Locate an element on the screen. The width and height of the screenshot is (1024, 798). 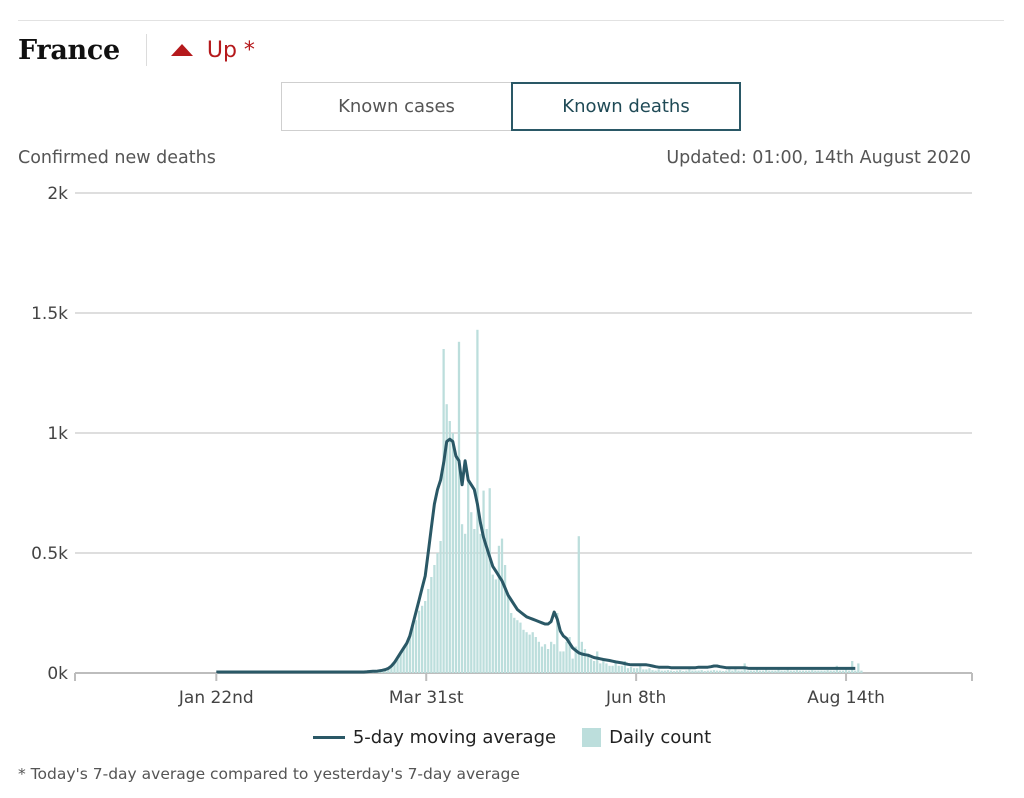
y-tick-label: 1k is located at coordinates (57, 434).